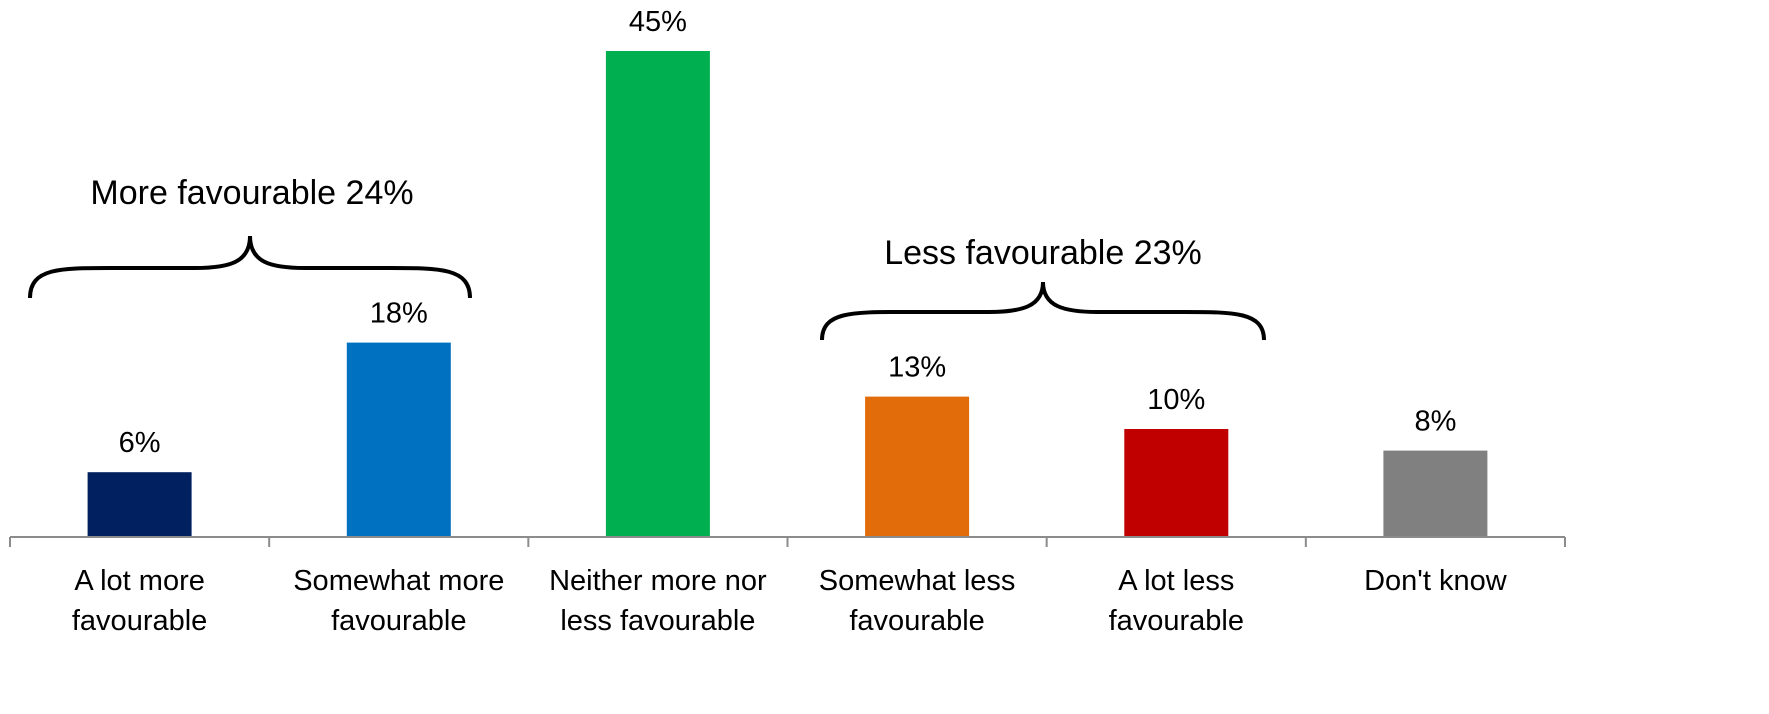 This screenshot has height=714, width=1769. I want to click on value-label: 45%, so click(658, 22).